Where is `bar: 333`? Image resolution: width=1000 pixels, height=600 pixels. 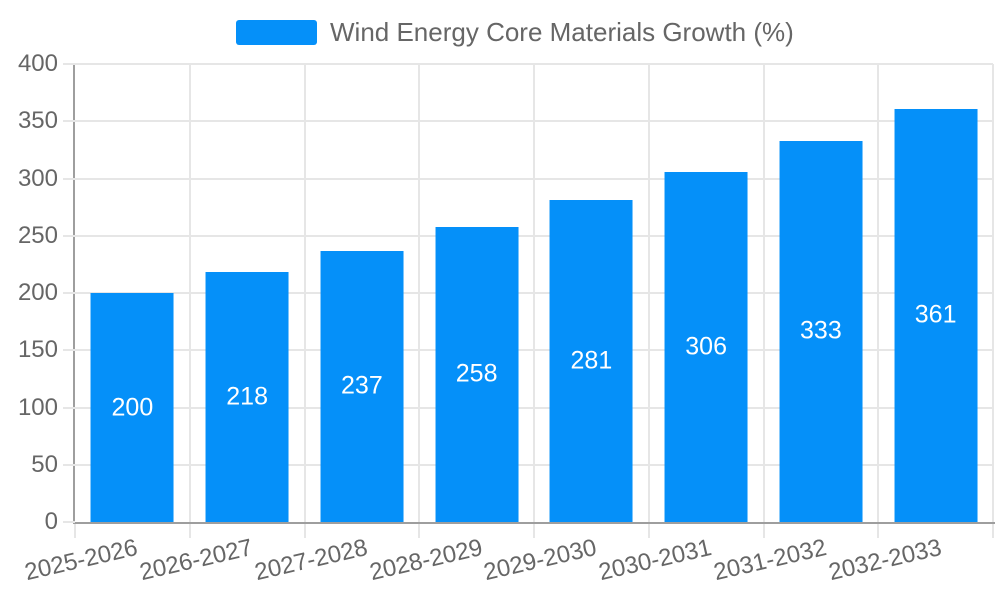 bar: 333 is located at coordinates (821, 331).